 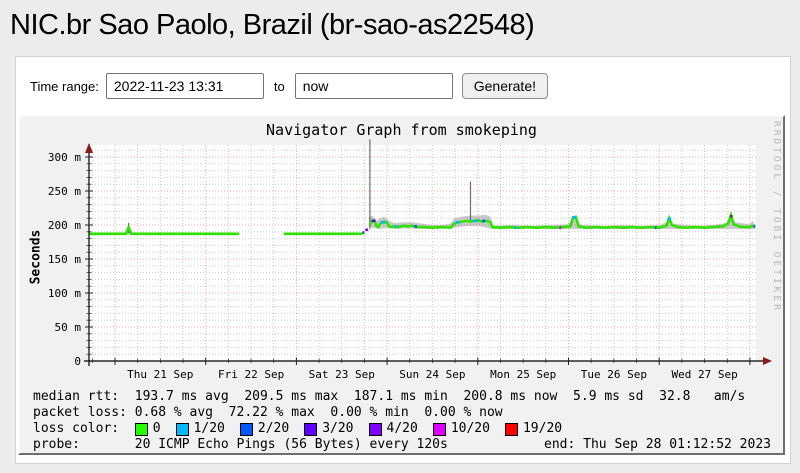 I want to click on loss-swatch-label: 1/20, so click(x=209, y=428).